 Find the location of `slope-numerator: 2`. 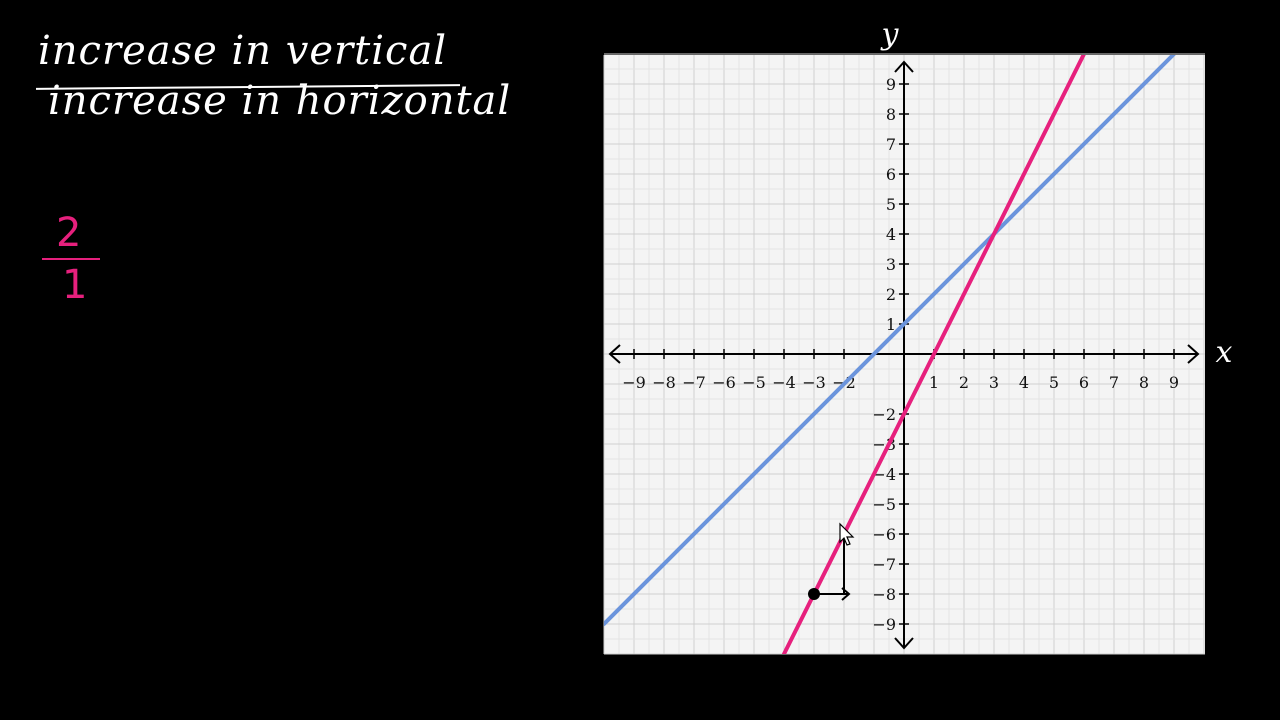

slope-numerator: 2 is located at coordinates (69, 233).